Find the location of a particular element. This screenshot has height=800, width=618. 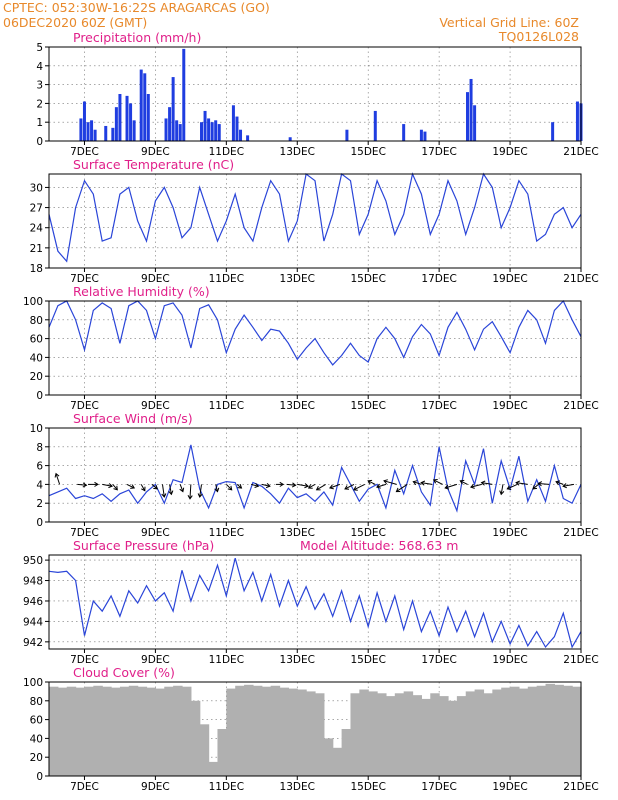

wind-y-tick-label: 4 is located at coordinates (39, 485).